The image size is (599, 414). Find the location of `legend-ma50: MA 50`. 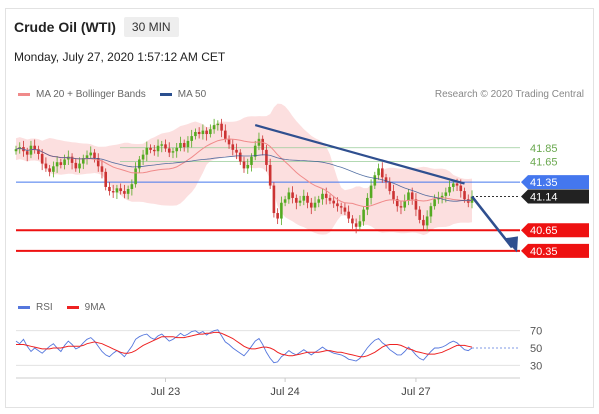

legend-ma50: MA 50 is located at coordinates (183, 94).